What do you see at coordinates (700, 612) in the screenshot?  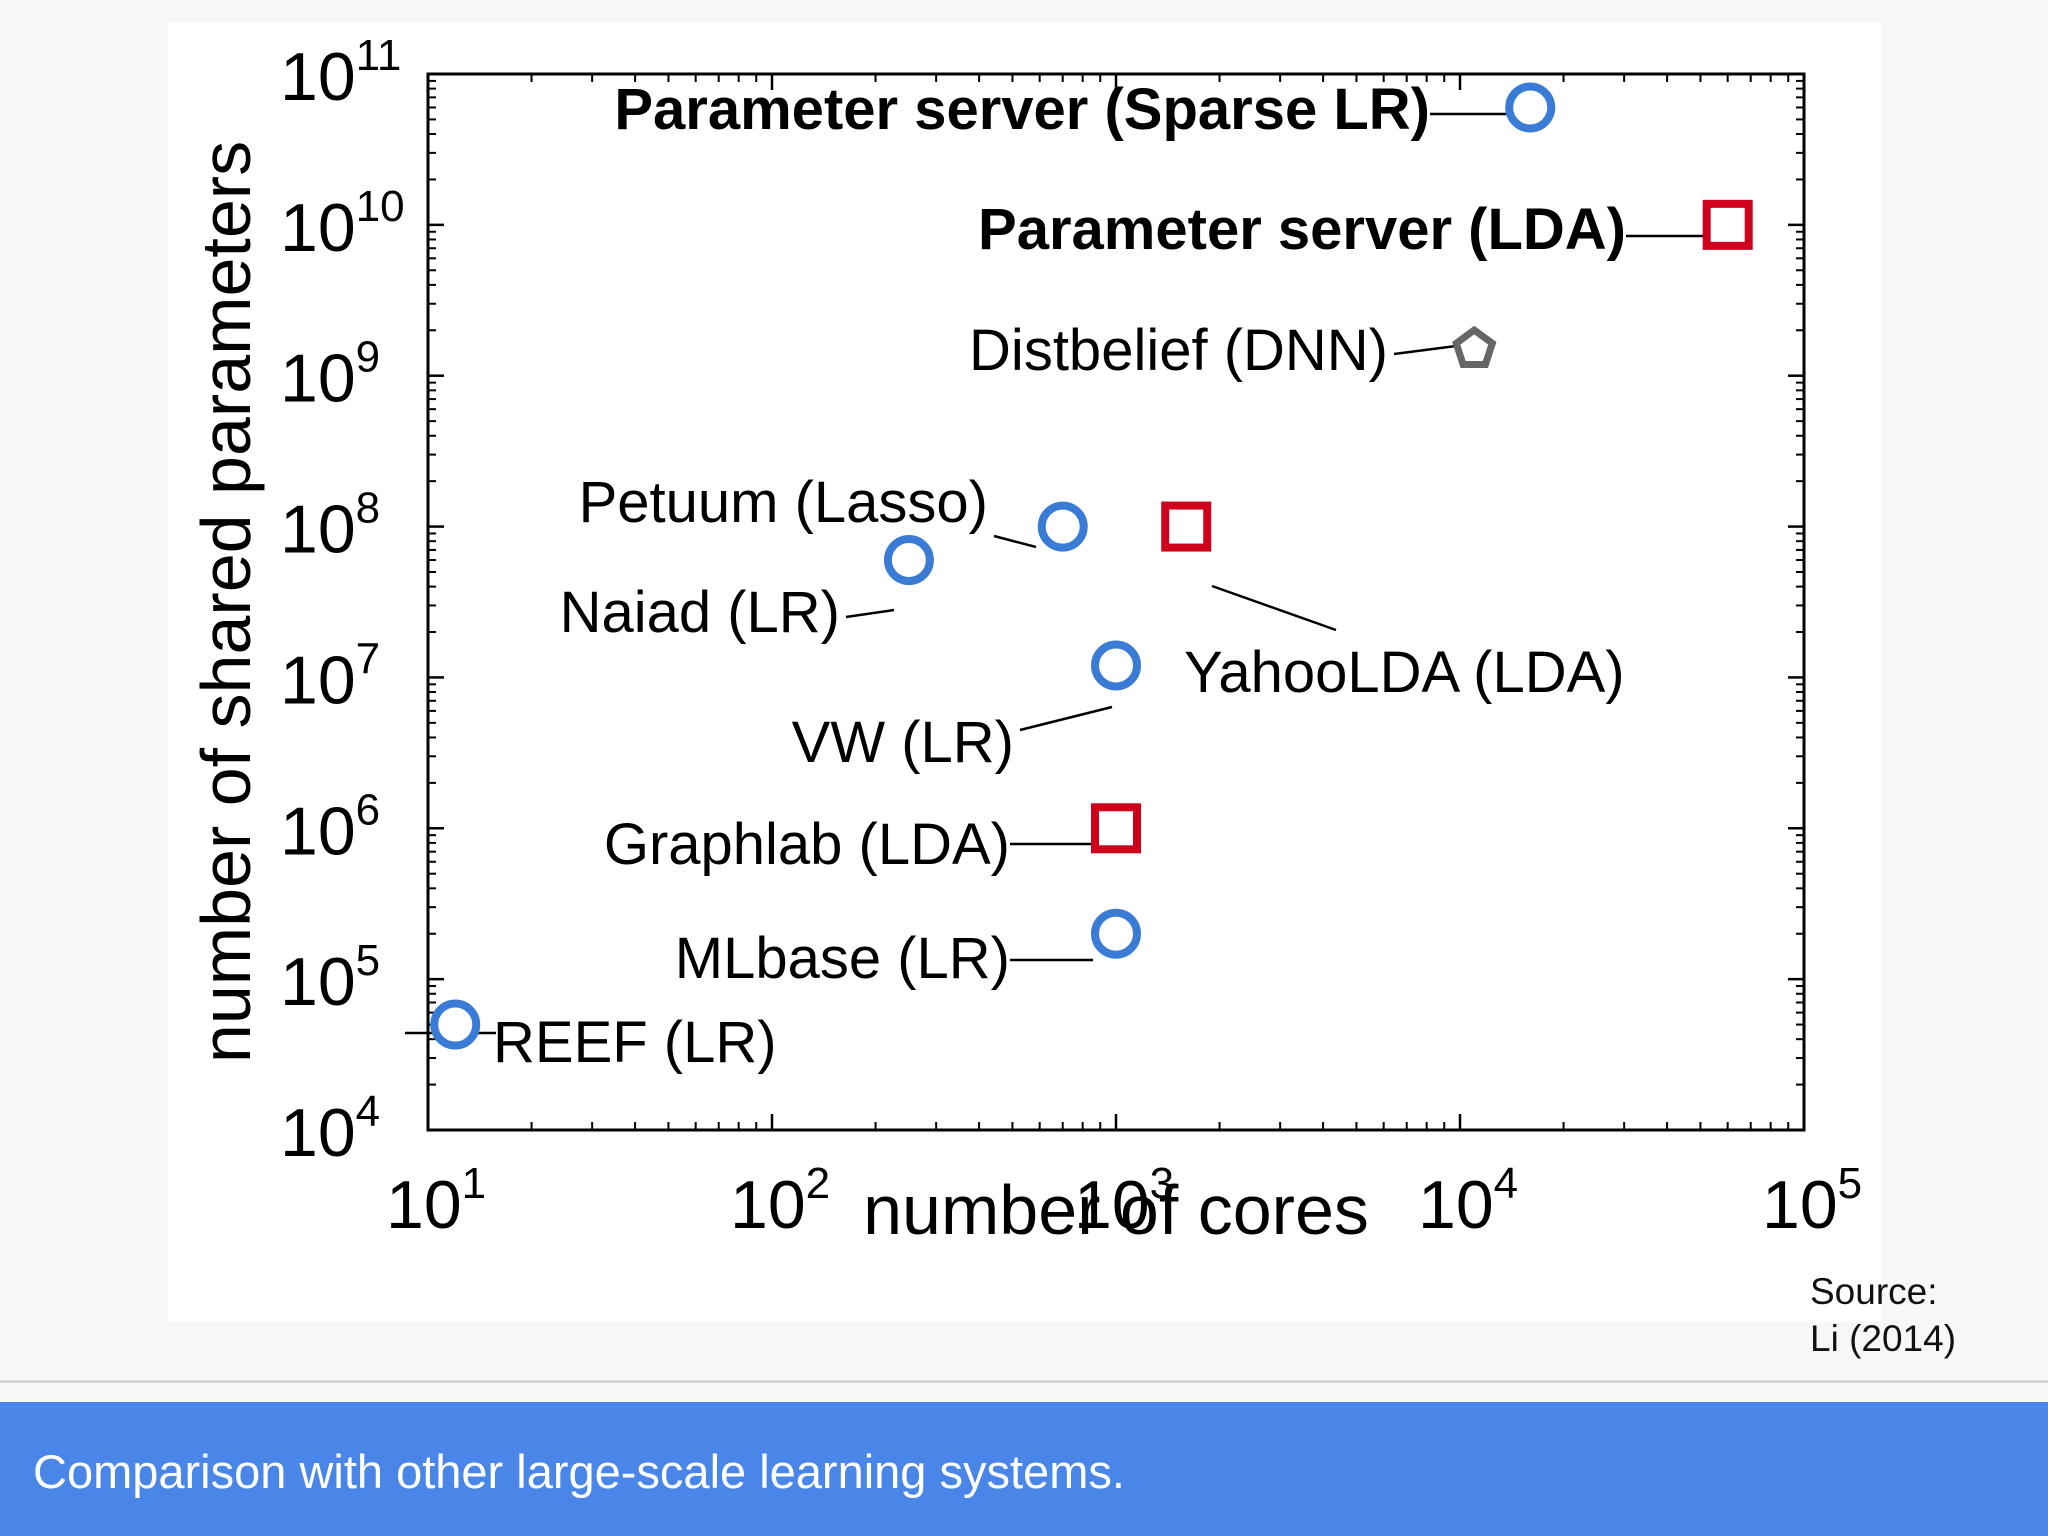 I see `point-label: Naiad (LR)` at bounding box center [700, 612].